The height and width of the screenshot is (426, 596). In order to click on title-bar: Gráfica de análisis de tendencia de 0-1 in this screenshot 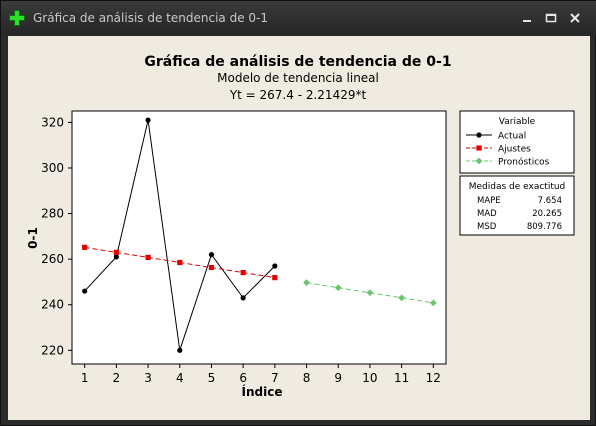, I will do `click(298, 18)`.